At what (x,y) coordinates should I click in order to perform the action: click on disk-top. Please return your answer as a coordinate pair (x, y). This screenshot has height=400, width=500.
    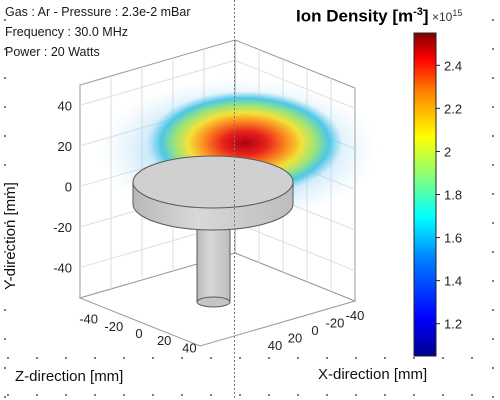
    Looking at the image, I should click on (213, 182).